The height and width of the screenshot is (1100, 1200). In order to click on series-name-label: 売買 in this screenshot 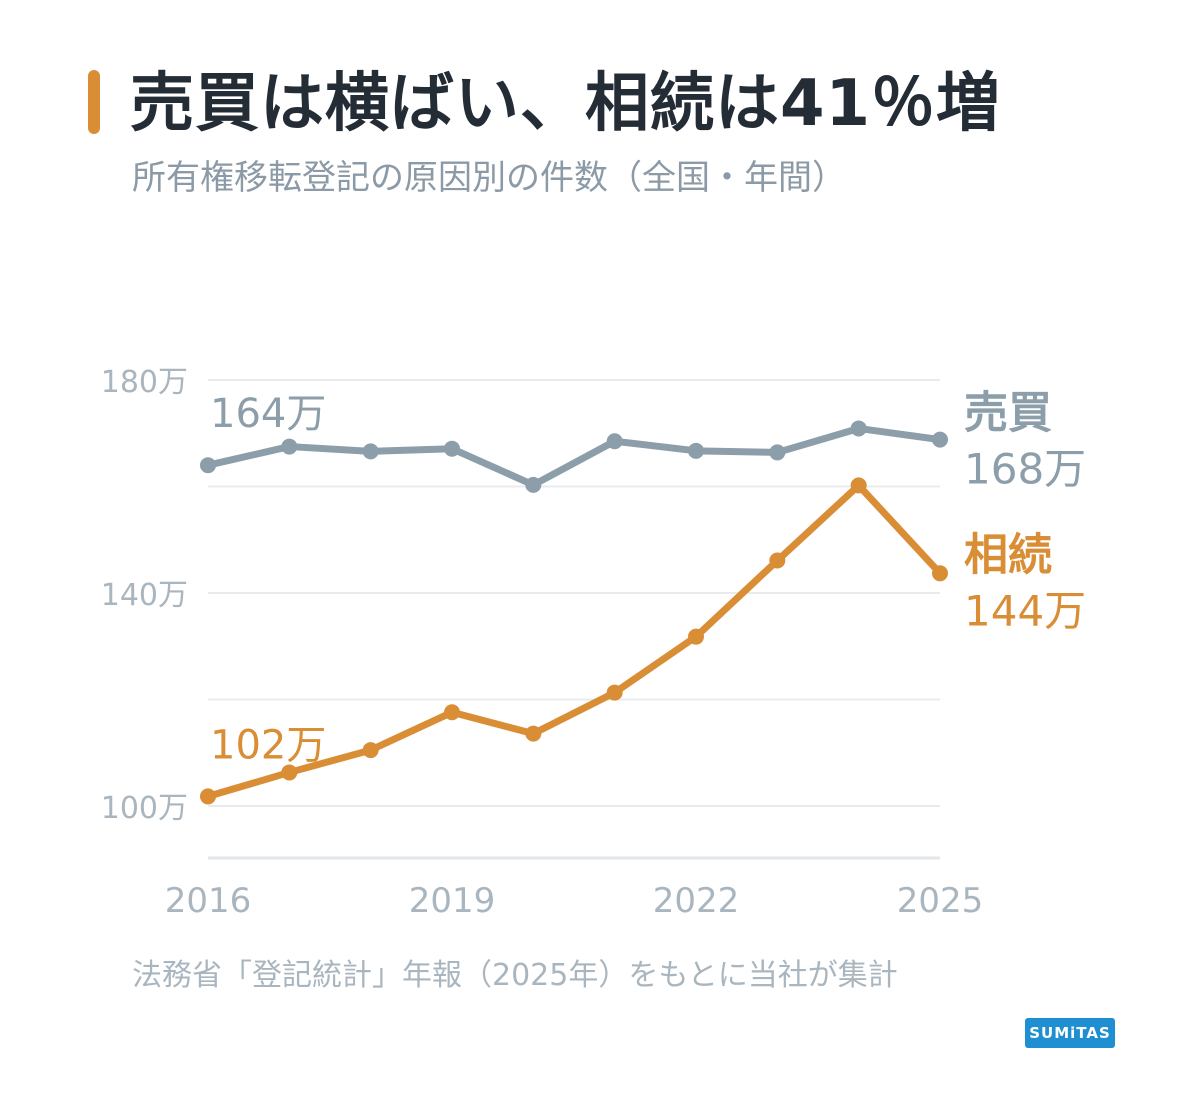, I will do `click(1008, 413)`.